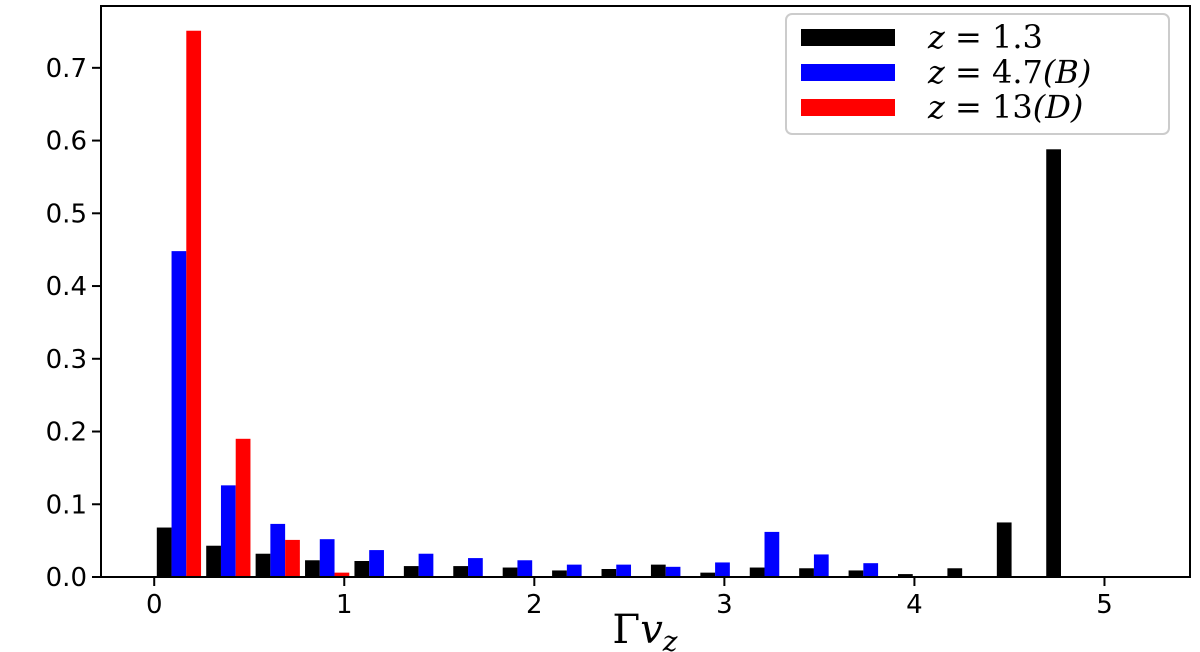  I want to click on x-axis: 0 1 2 3 4 5, so click(629, 598).